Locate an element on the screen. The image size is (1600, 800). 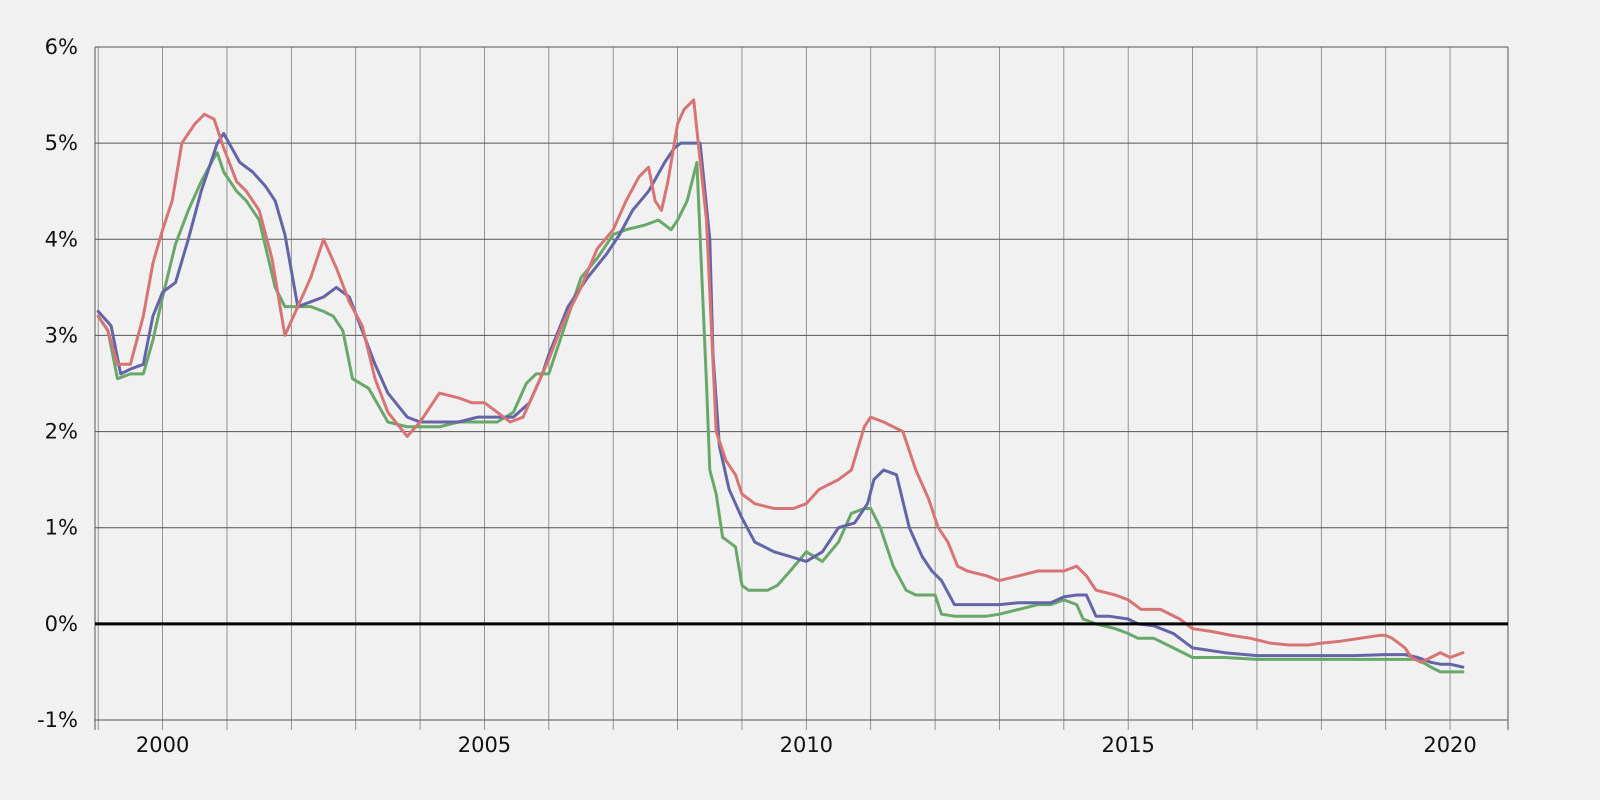
x-tick-label: 2010 is located at coordinates (806, 745).